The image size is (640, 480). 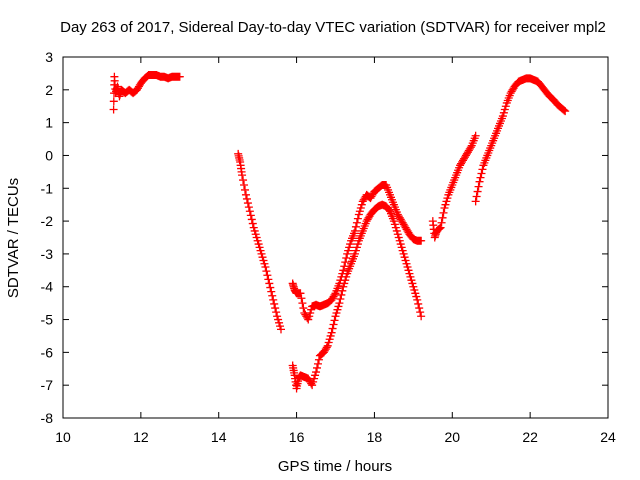 I want to click on y-tick-label: -2, so click(x=47, y=221).